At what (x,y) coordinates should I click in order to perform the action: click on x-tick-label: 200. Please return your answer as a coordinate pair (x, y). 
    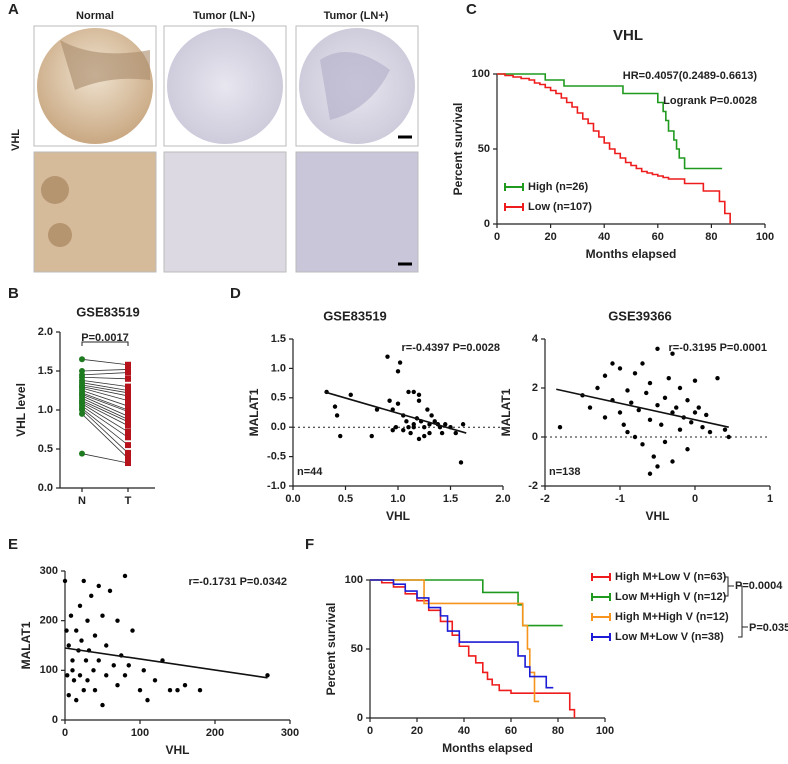
    Looking at the image, I should click on (215, 733).